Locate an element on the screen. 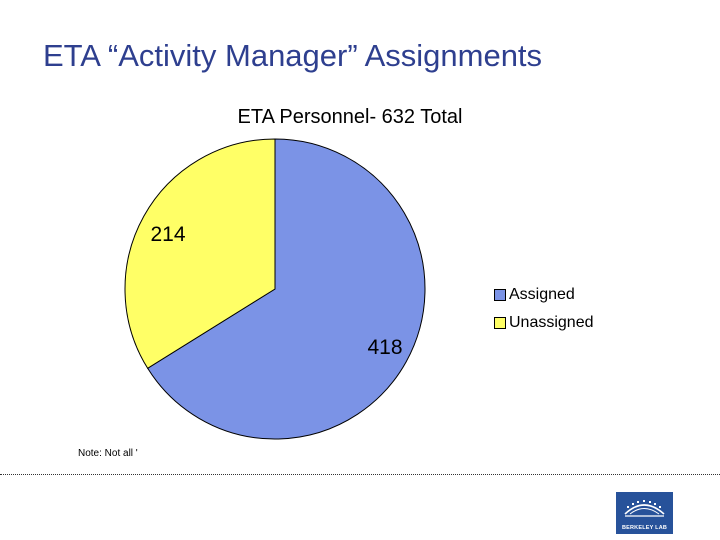 Image resolution: width=720 pixels, height=540 pixels. slice-value-label-unassigned: 214 is located at coordinates (167, 234).